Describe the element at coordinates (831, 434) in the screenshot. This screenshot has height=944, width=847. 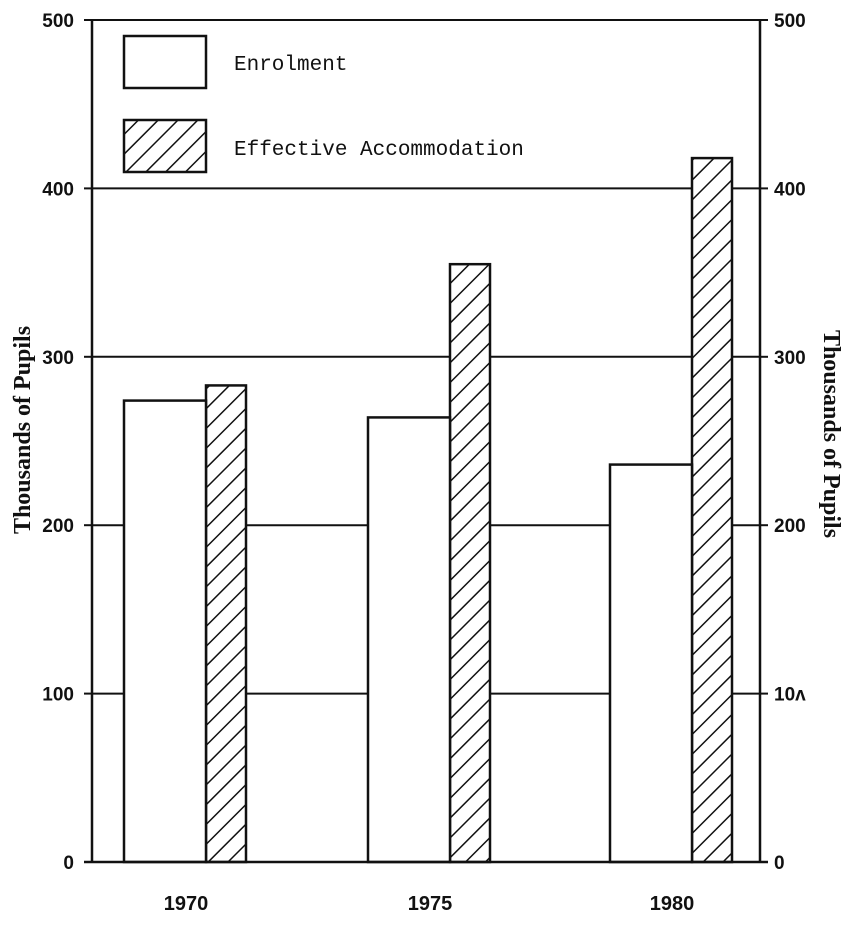
I see `y-axis-title-right: Thousands of Pupils` at that location.